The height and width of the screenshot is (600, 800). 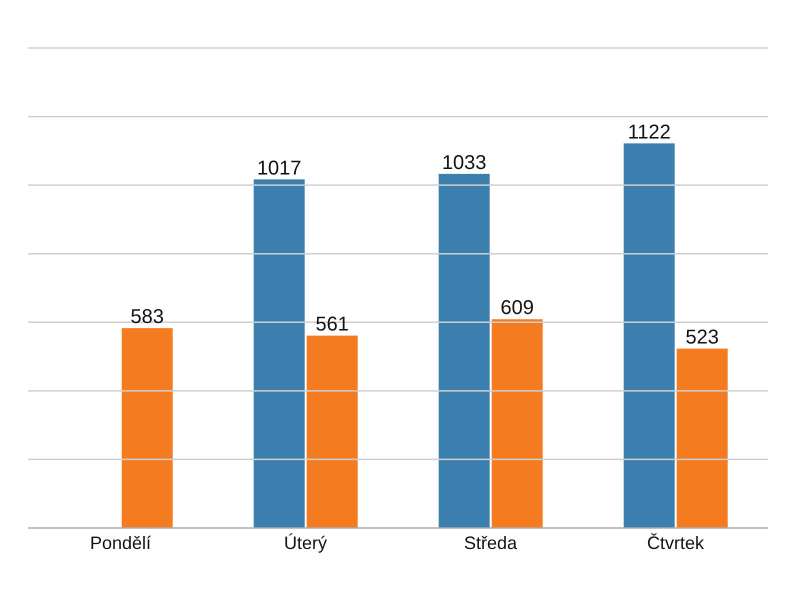 What do you see at coordinates (649, 132) in the screenshot?
I see `data-label: 1122` at bounding box center [649, 132].